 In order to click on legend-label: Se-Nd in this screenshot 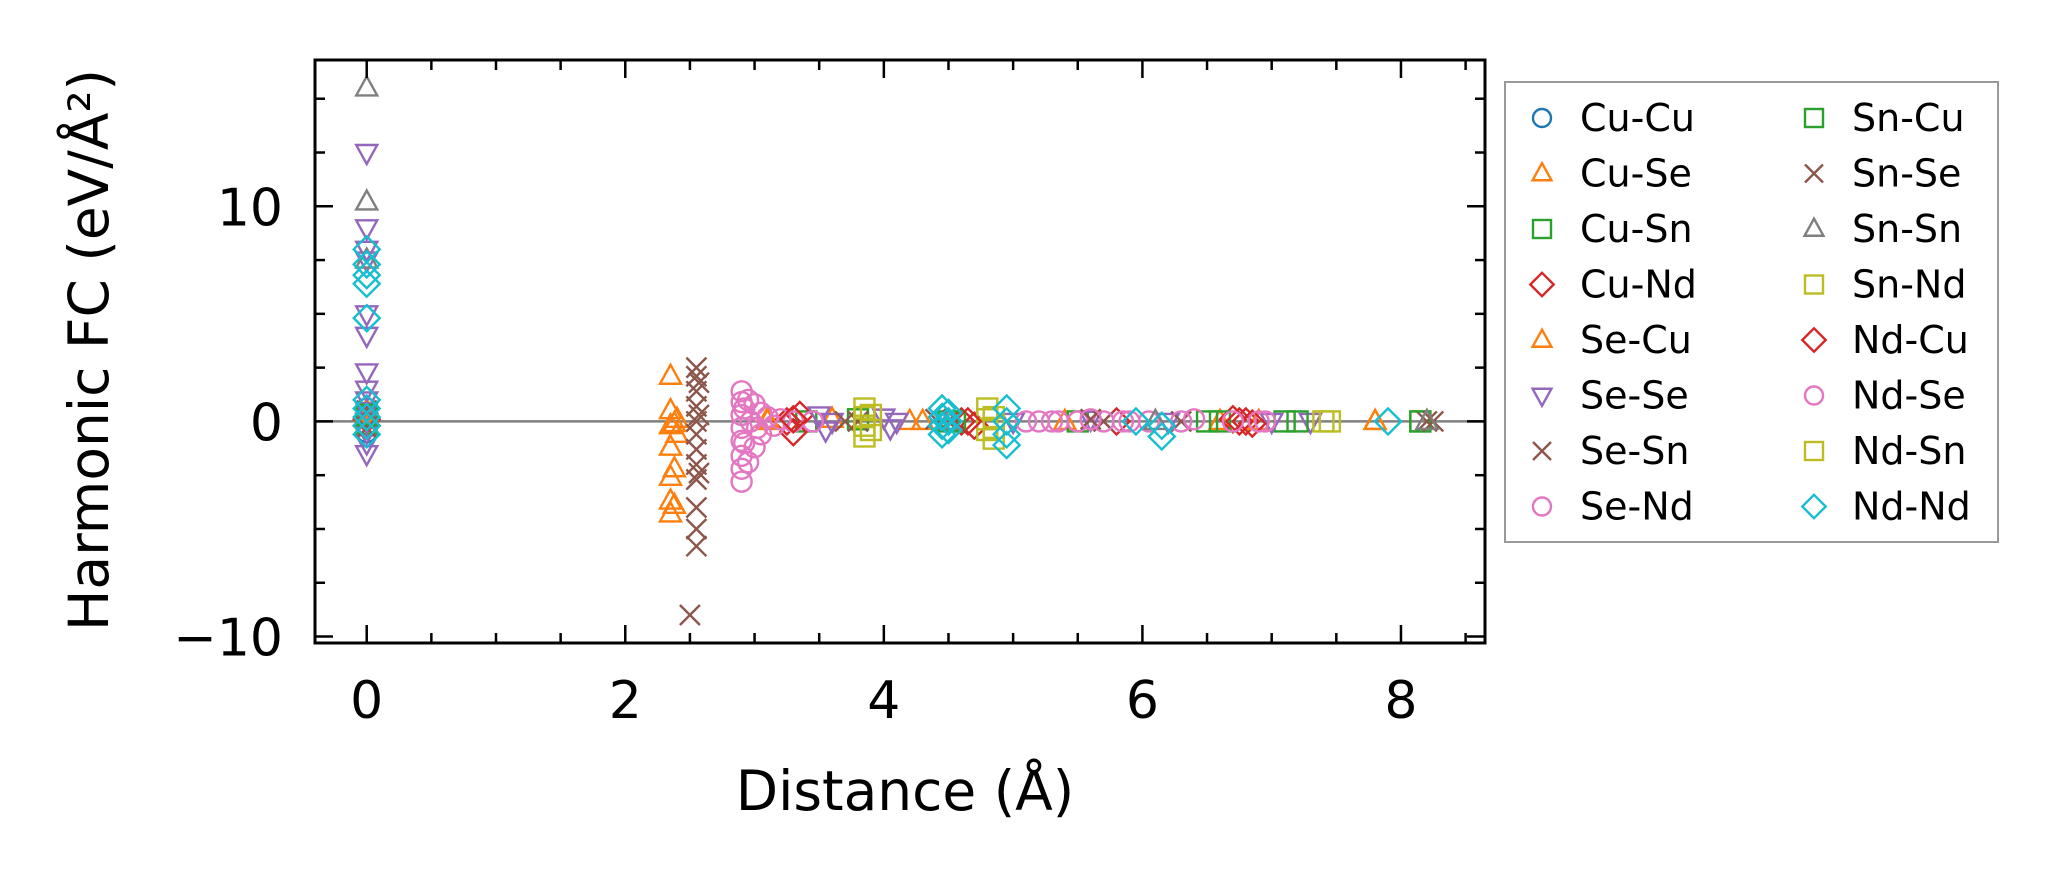, I will do `click(1637, 507)`.